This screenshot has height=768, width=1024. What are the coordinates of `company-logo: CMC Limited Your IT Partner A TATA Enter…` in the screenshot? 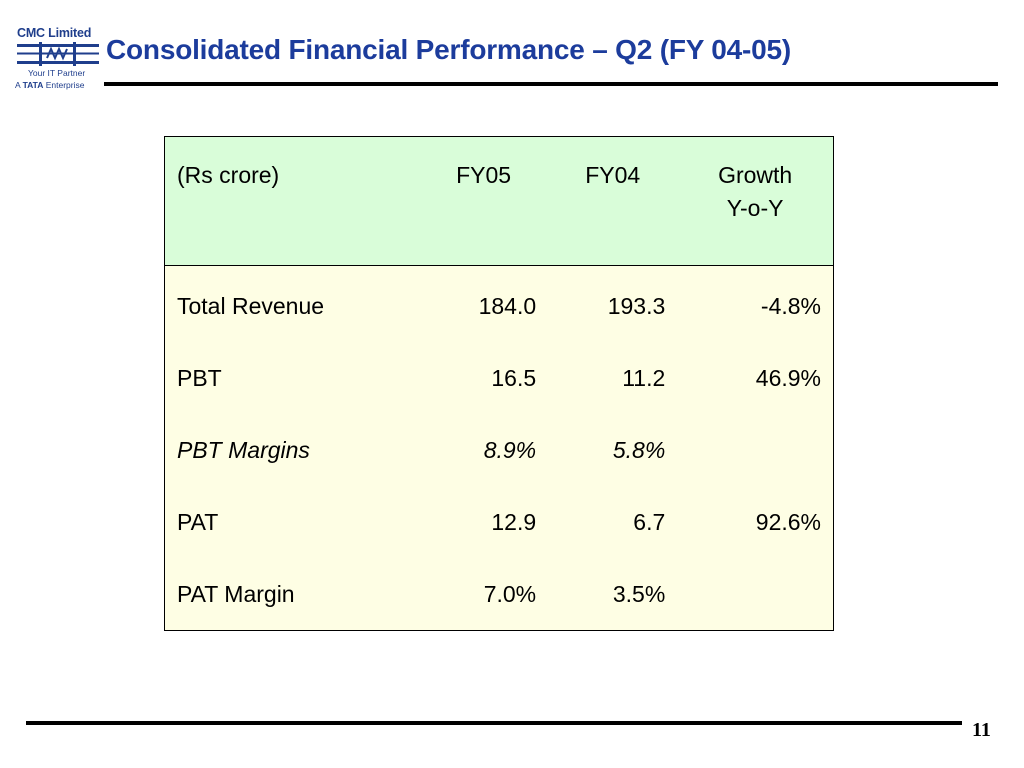 It's located at (57, 59).